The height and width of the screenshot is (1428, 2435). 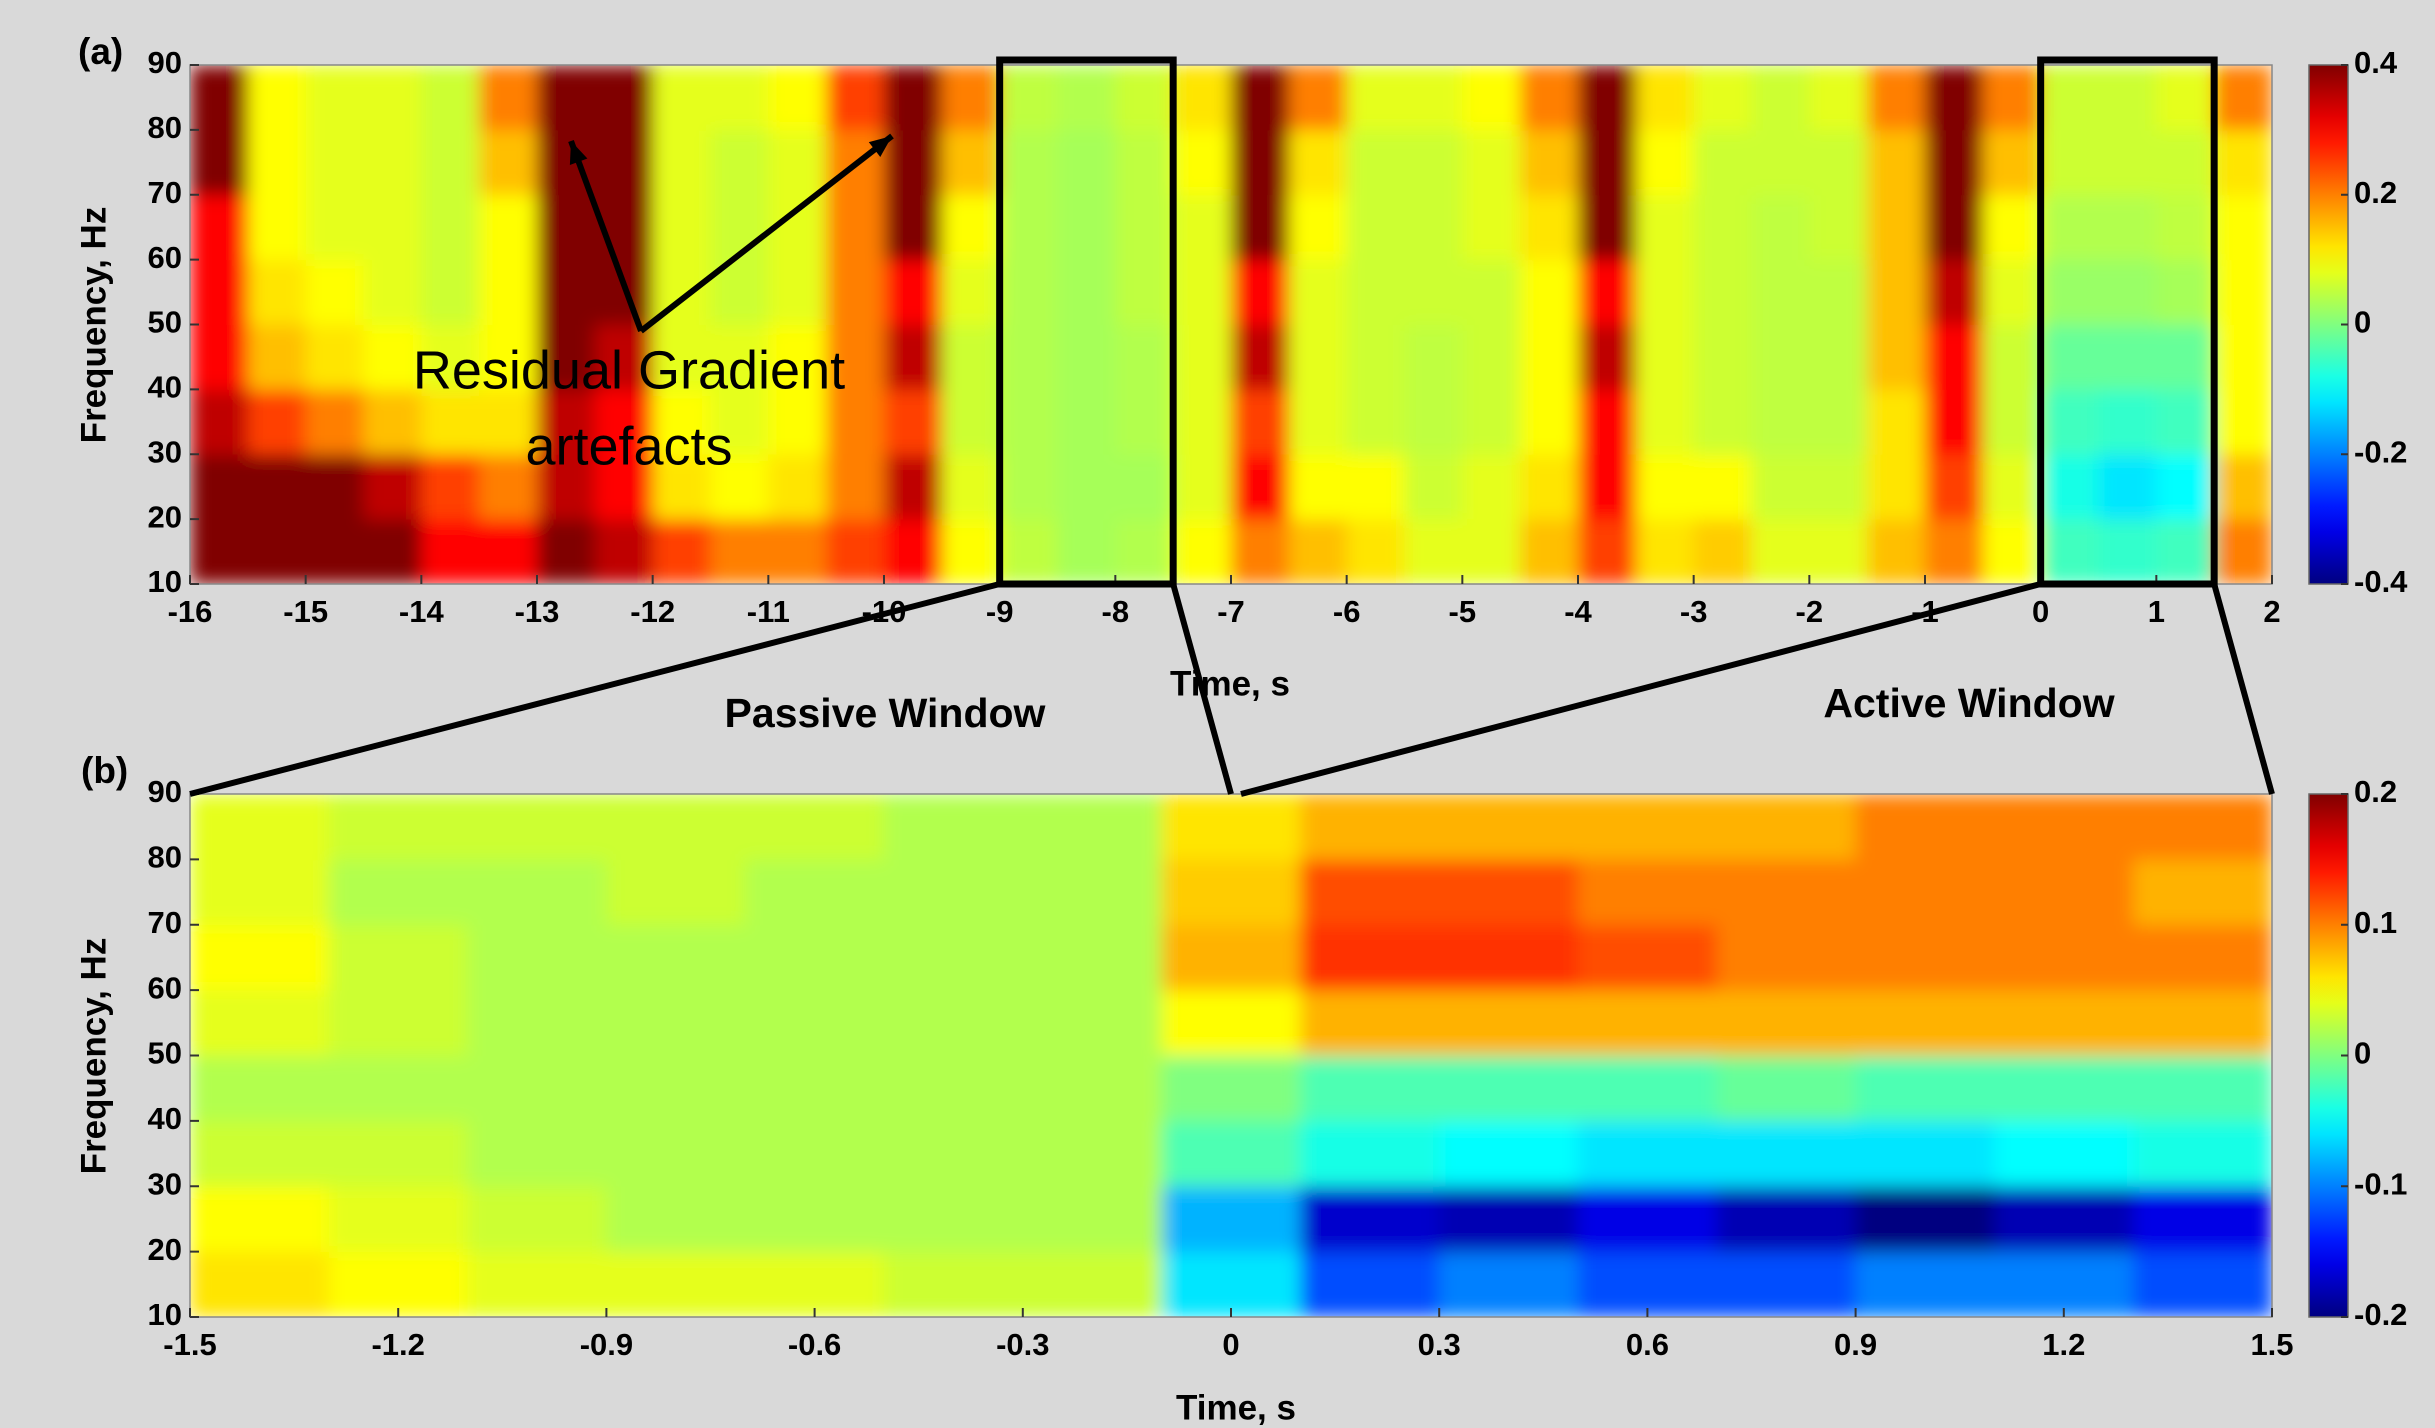 What do you see at coordinates (885, 713) in the screenshot?
I see `window-label: Passive Window` at bounding box center [885, 713].